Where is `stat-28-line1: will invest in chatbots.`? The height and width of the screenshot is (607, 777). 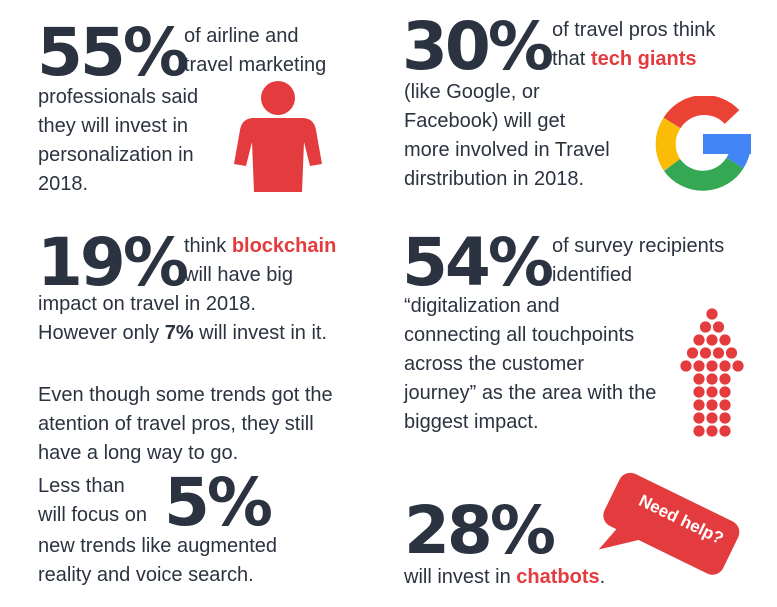
stat-28-line1: will invest in chatbots. is located at coordinates (505, 577).